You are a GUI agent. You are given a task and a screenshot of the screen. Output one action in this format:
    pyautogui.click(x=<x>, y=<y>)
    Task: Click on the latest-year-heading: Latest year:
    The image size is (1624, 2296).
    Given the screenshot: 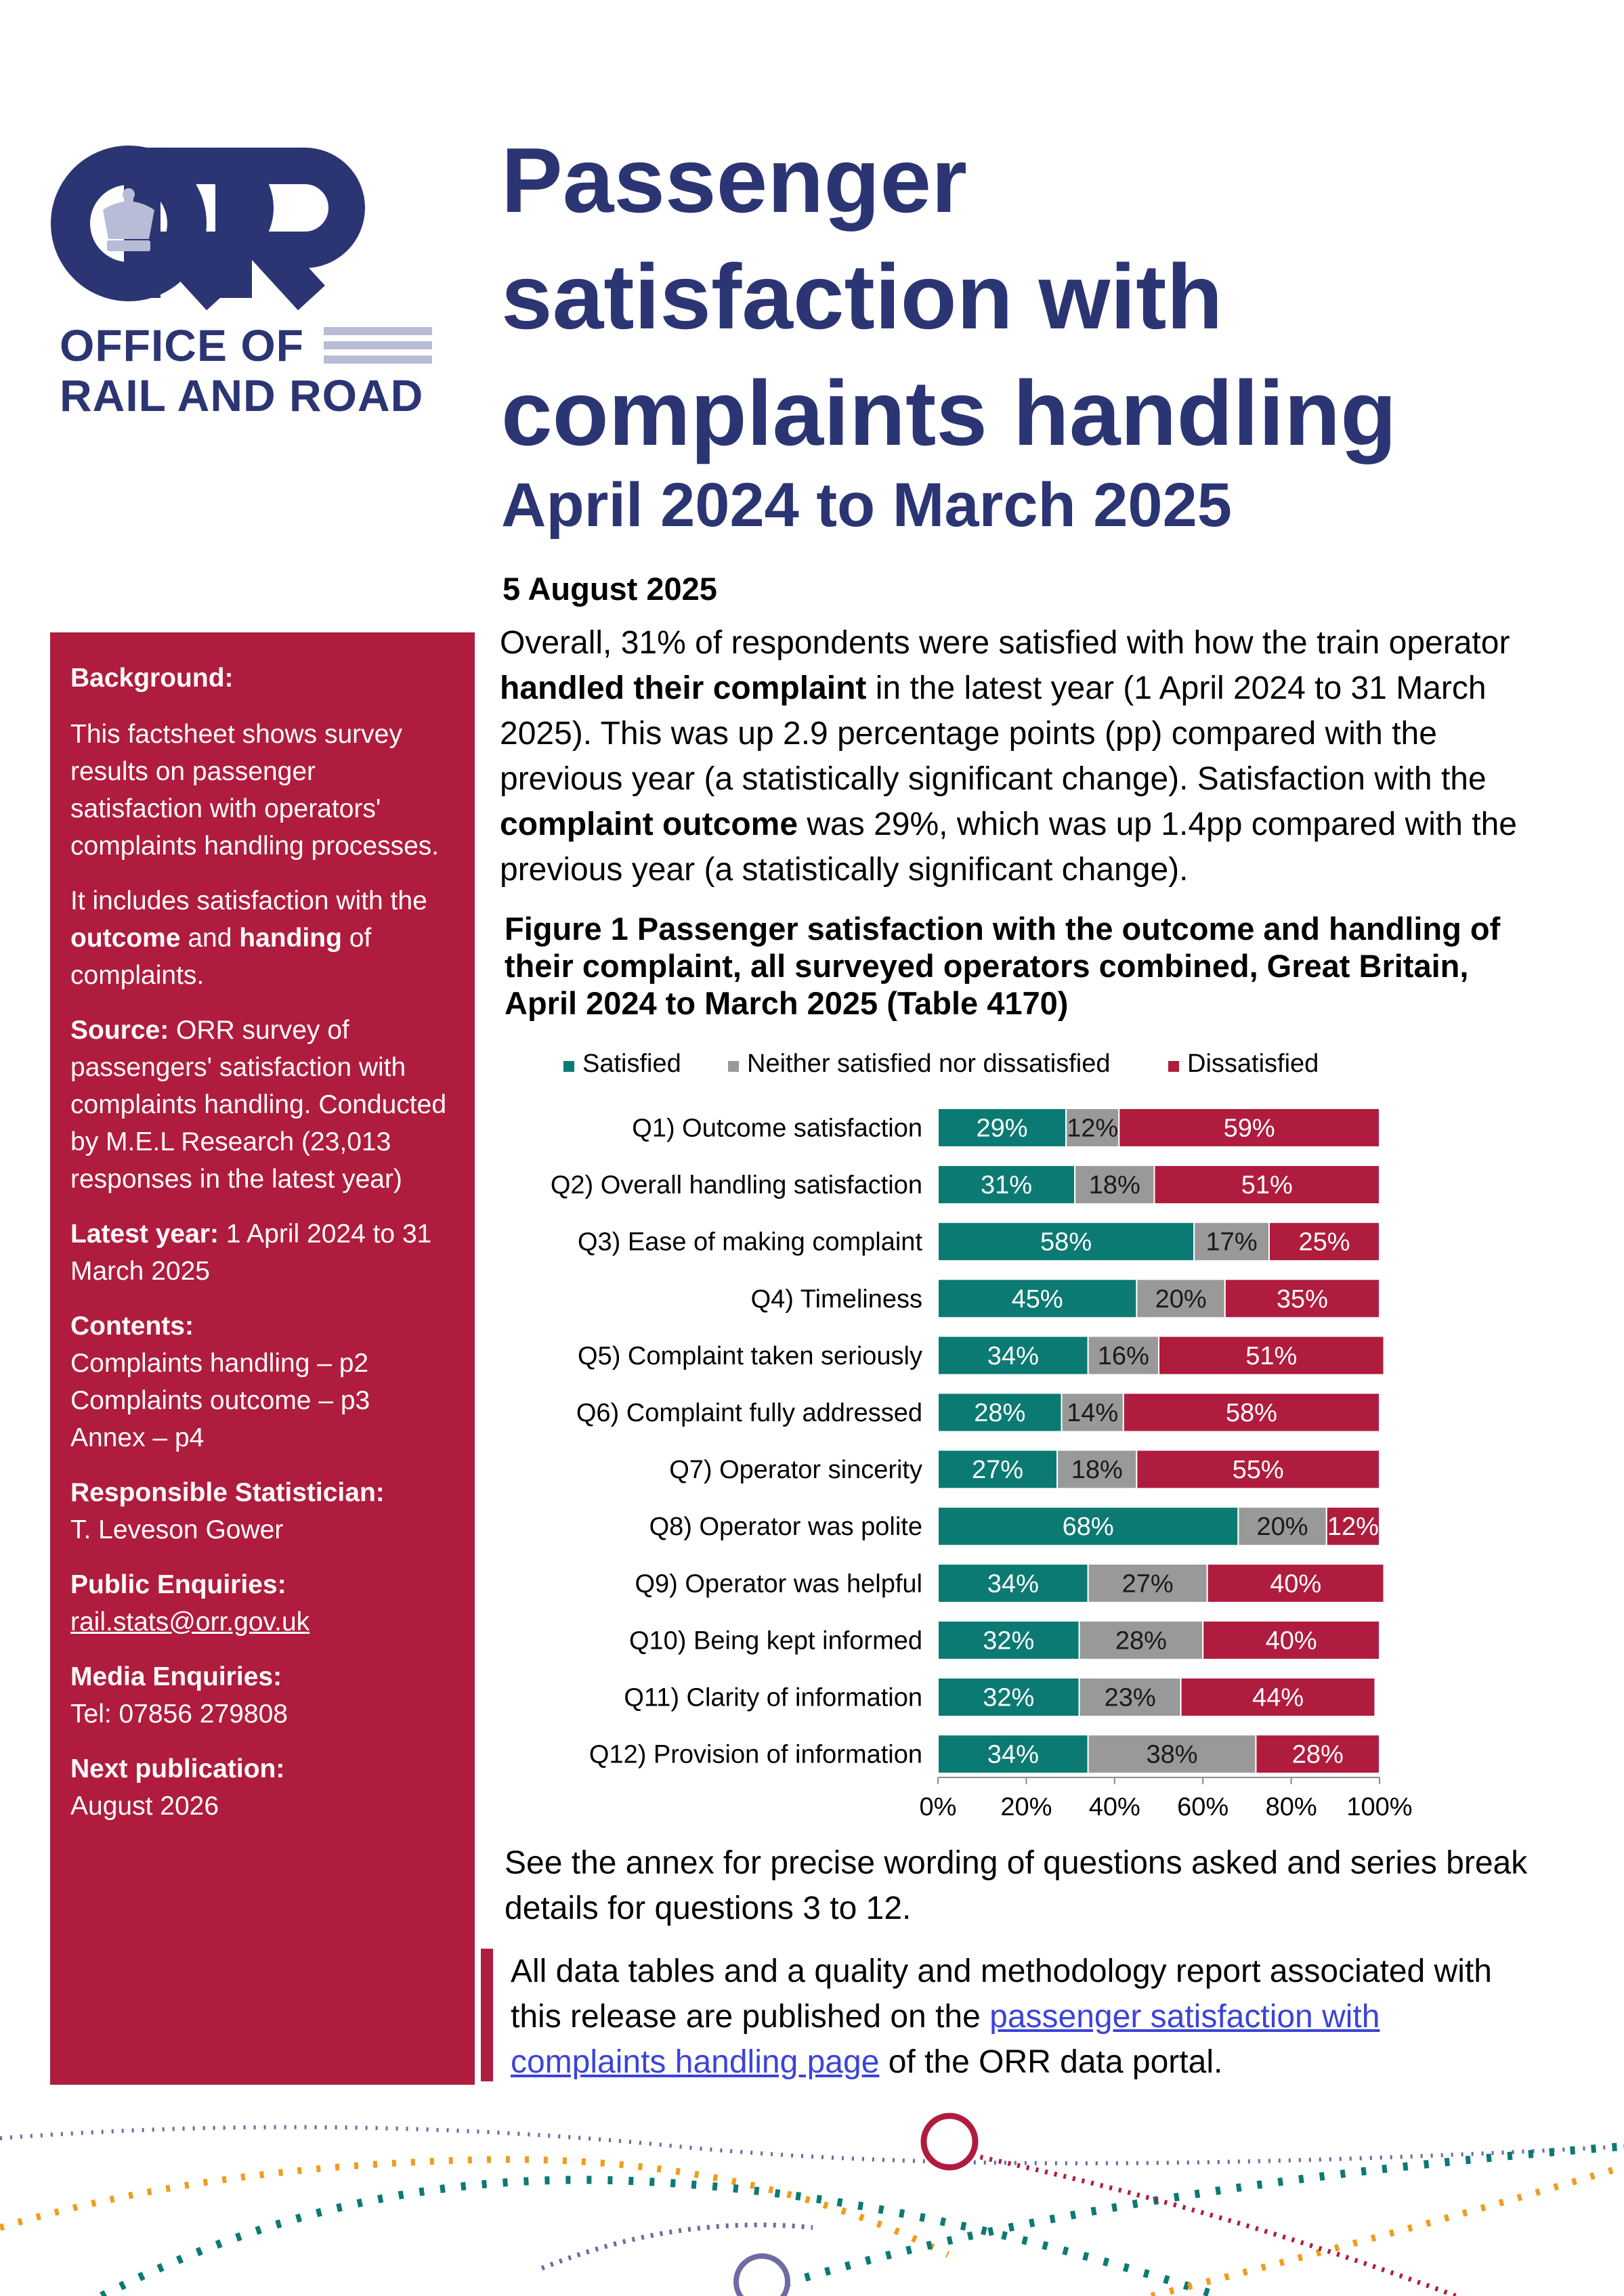 What is the action you would take?
    pyautogui.click(x=144, y=1234)
    